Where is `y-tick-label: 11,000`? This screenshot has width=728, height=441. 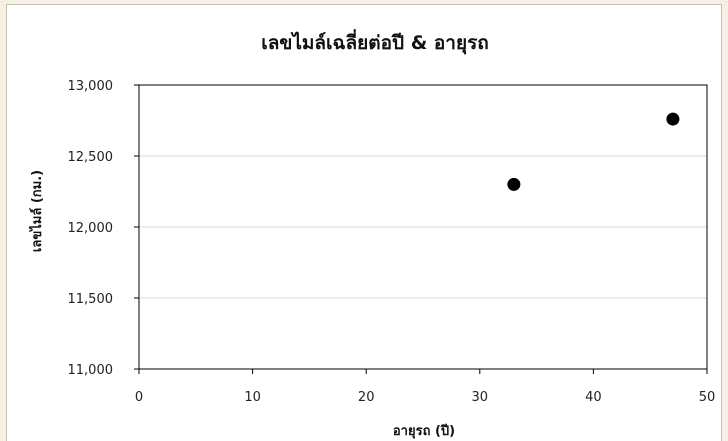
y-tick-label: 11,000 is located at coordinates (91, 370).